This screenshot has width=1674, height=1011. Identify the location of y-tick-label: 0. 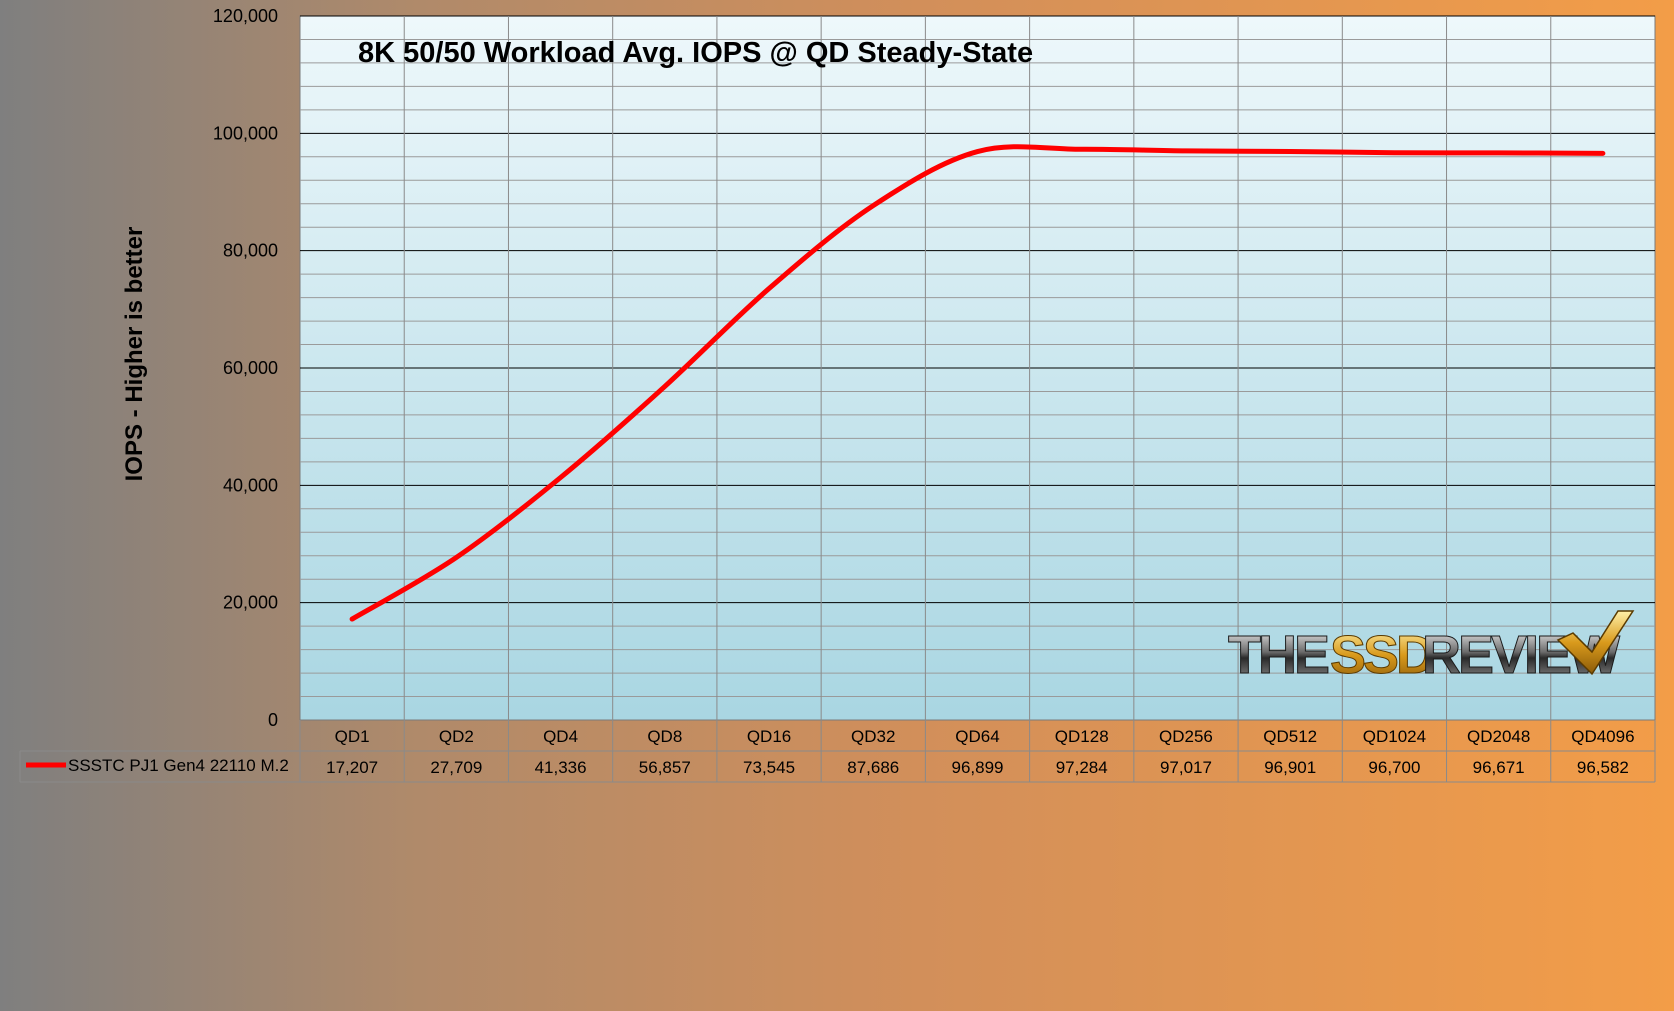
(273, 720).